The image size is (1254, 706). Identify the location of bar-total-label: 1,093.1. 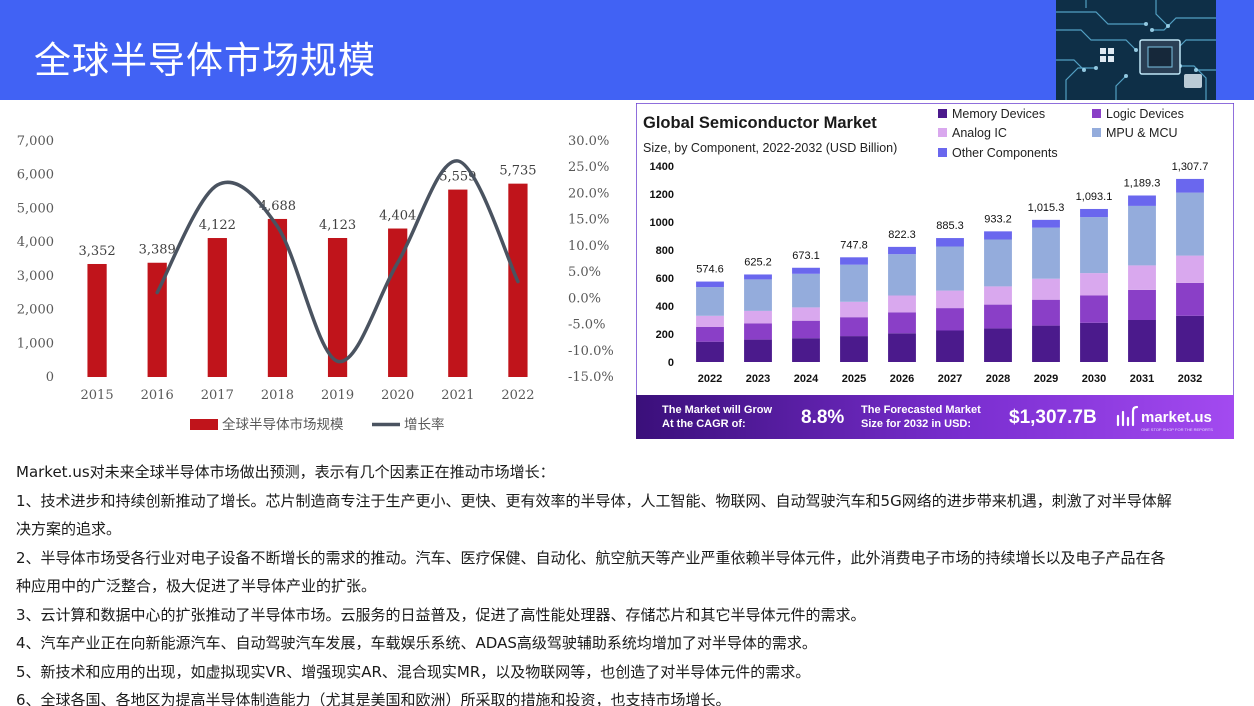
(1094, 197).